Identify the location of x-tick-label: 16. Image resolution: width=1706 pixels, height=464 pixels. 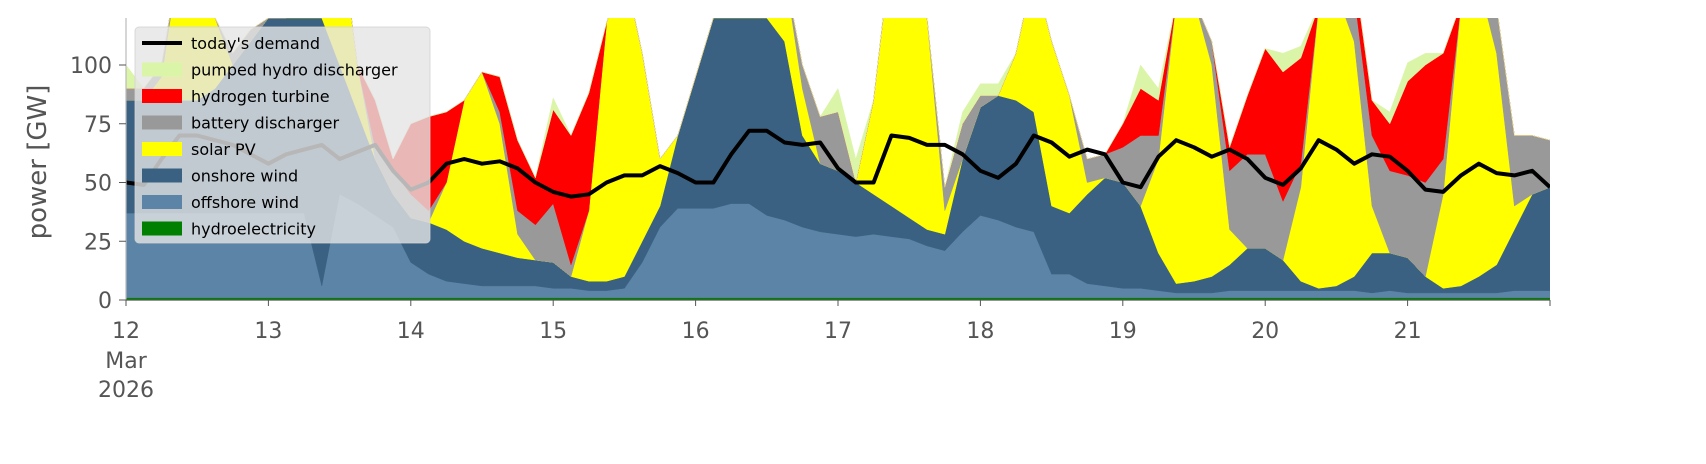
(696, 331).